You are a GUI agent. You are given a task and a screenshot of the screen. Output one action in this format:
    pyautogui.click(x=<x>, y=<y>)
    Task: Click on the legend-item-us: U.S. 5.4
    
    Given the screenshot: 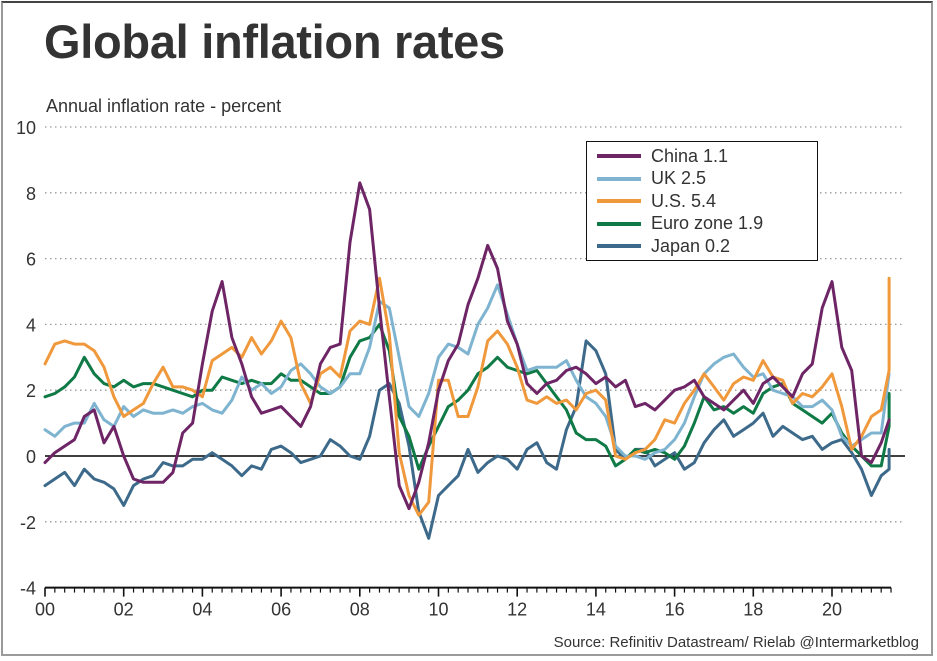 What is the action you would take?
    pyautogui.click(x=707, y=201)
    